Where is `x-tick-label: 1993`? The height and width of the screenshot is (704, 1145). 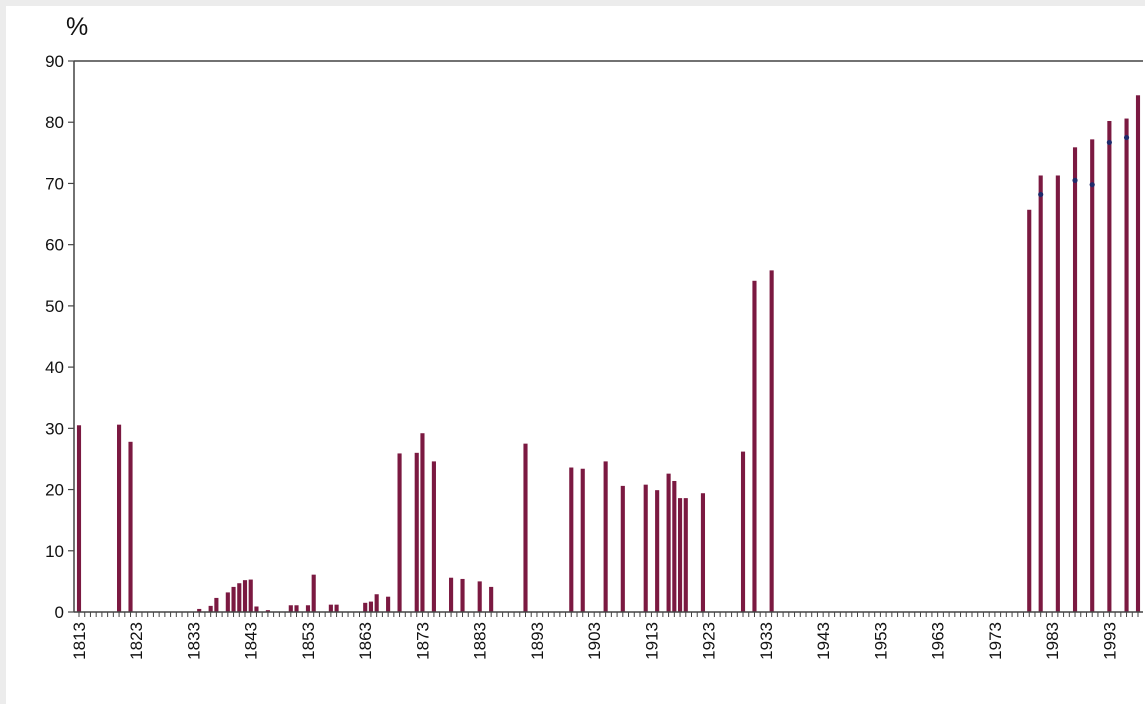
x-tick-label: 1993 is located at coordinates (1109, 641).